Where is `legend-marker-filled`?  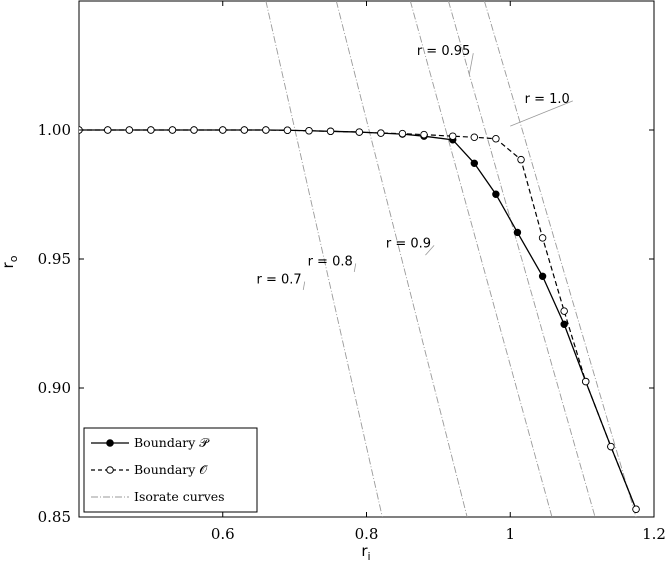 legend-marker-filled is located at coordinates (110, 443).